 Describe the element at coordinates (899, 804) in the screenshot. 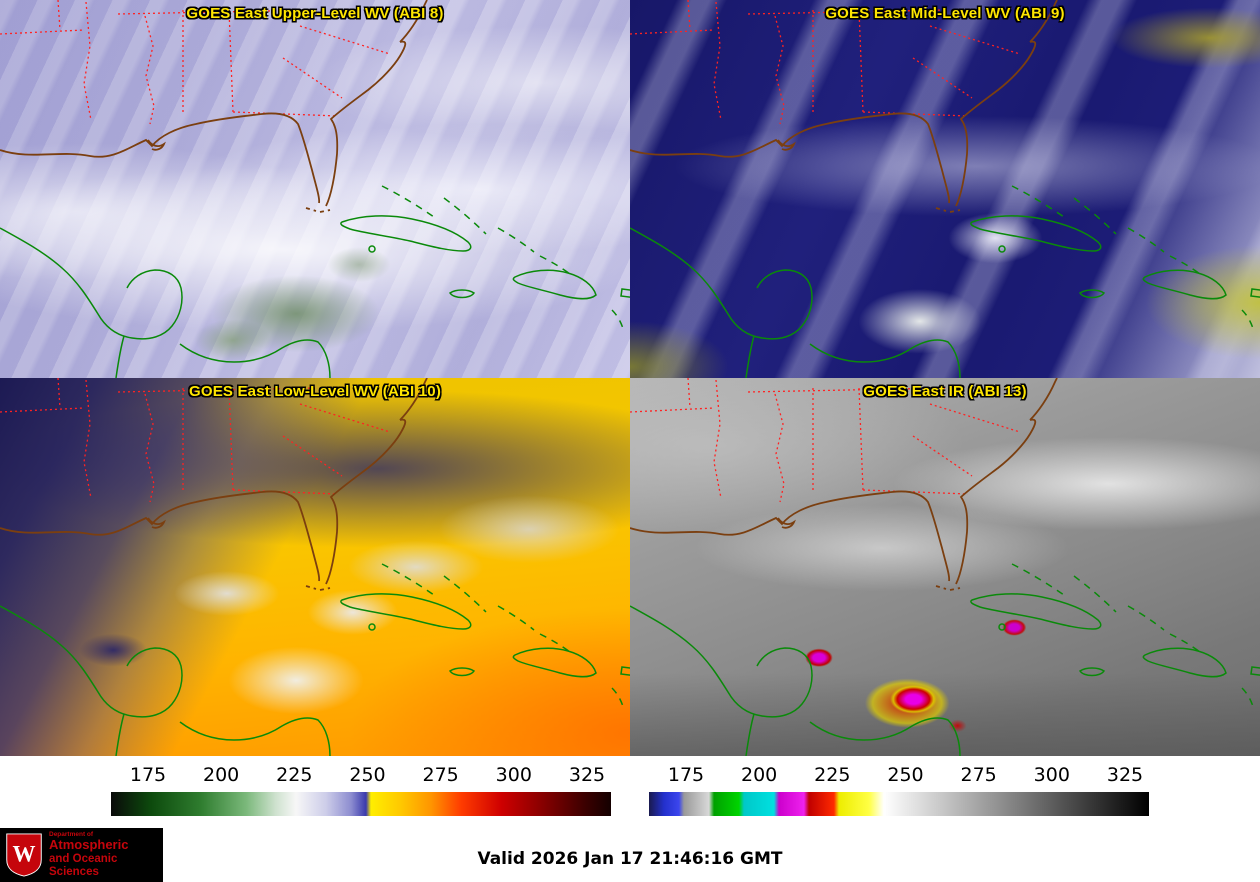

I see `ir-colorbar-gradient` at that location.